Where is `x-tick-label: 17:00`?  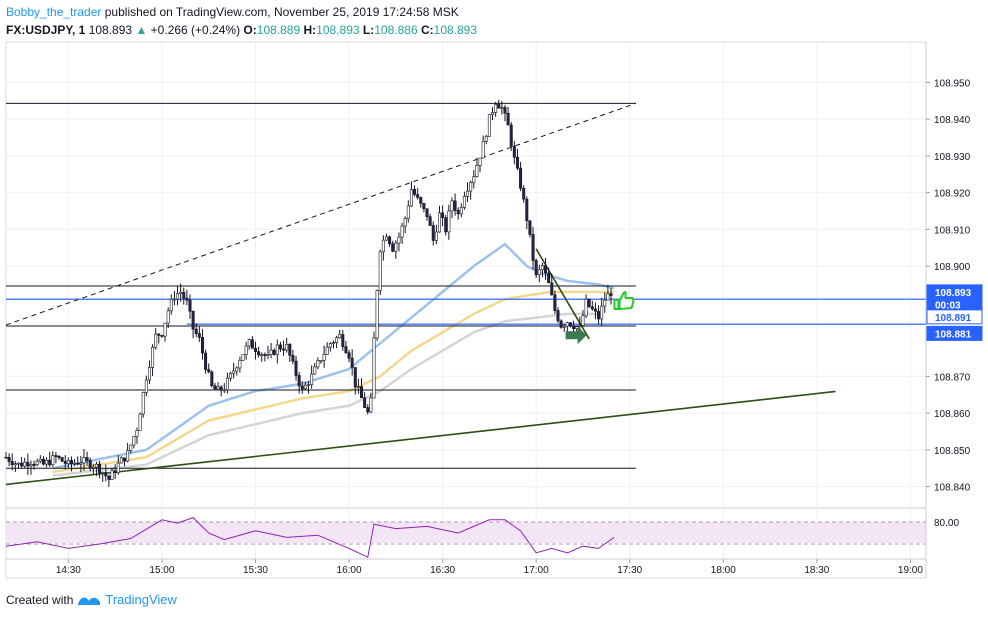
x-tick-label: 17:00 is located at coordinates (536, 570).